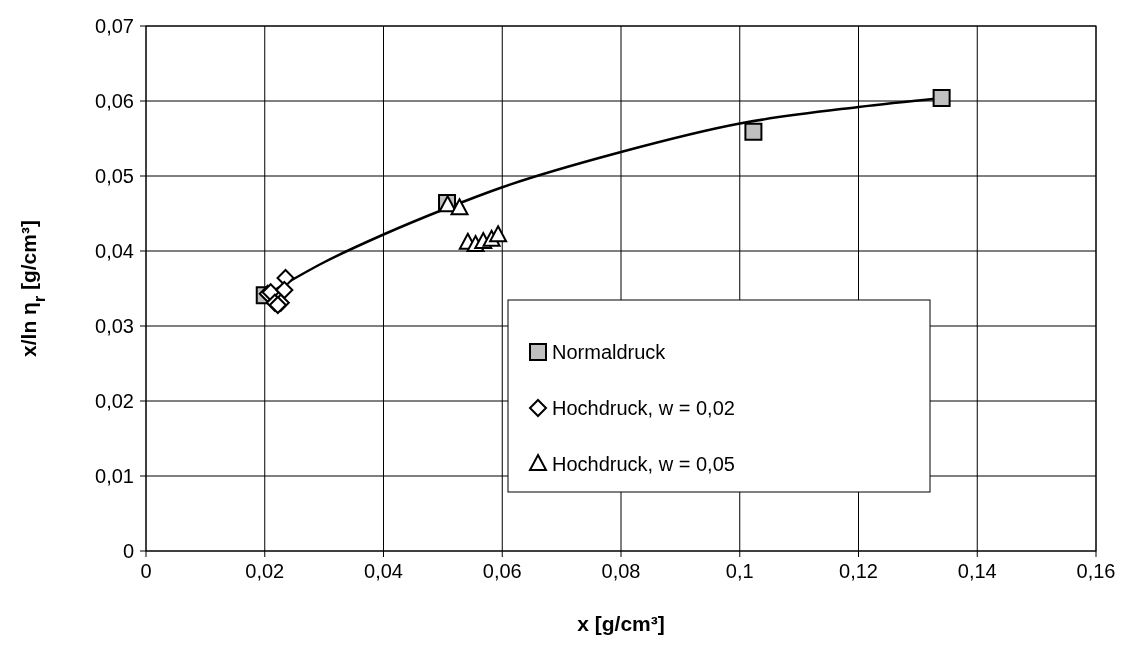 Image resolution: width=1132 pixels, height=664 pixels. Describe the element at coordinates (1096, 571) in the screenshot. I see `x-tick-label: 0,16` at that location.